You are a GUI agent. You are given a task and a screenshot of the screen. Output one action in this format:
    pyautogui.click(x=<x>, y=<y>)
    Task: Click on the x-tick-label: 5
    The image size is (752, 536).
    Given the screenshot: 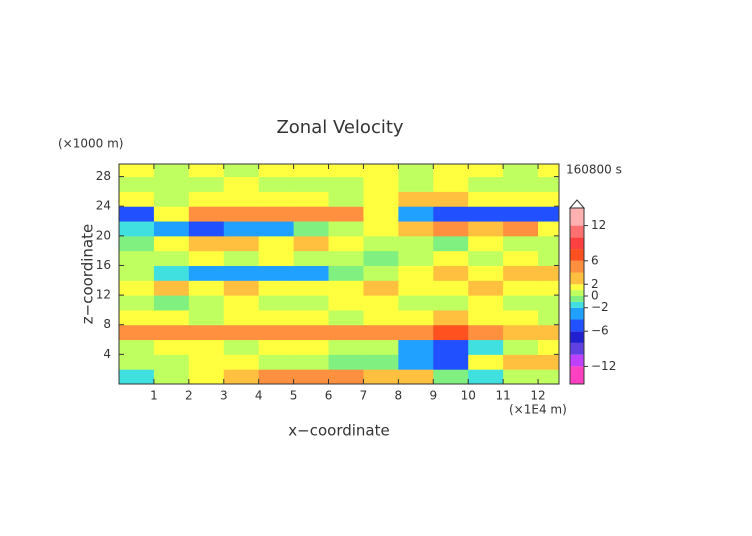 What is the action you would take?
    pyautogui.click(x=294, y=396)
    